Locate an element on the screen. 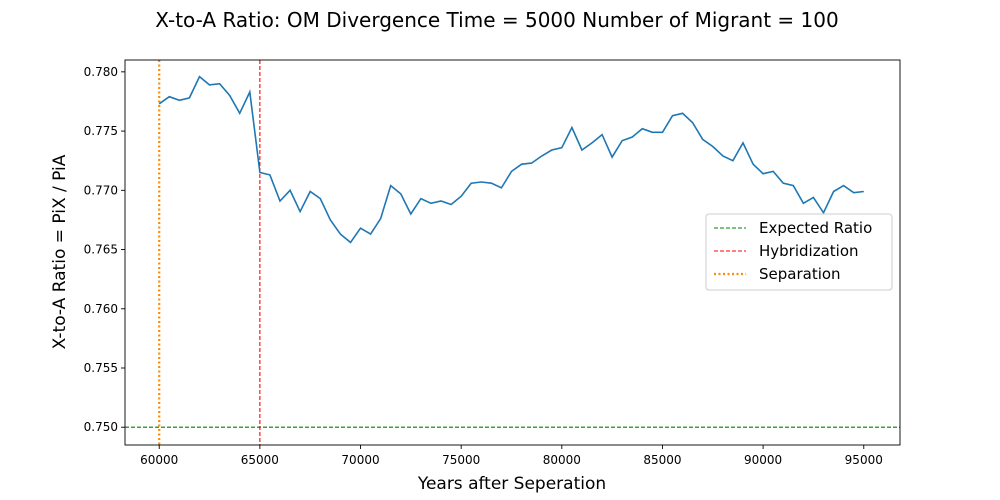  x-tick-label: 65000 is located at coordinates (260, 460).